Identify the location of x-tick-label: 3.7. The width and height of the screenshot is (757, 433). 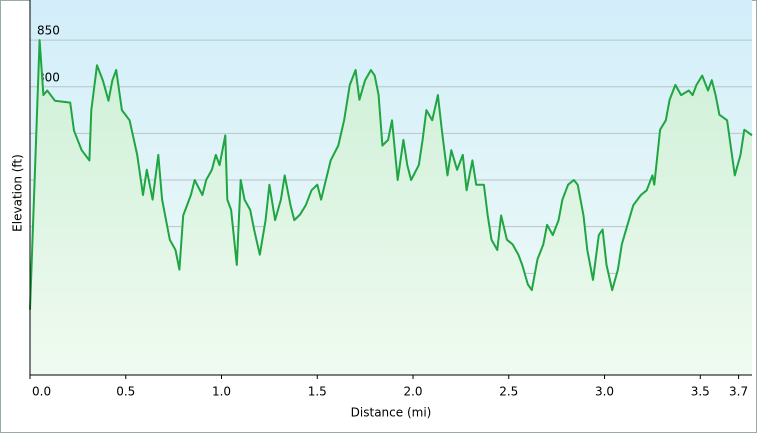
(738, 392).